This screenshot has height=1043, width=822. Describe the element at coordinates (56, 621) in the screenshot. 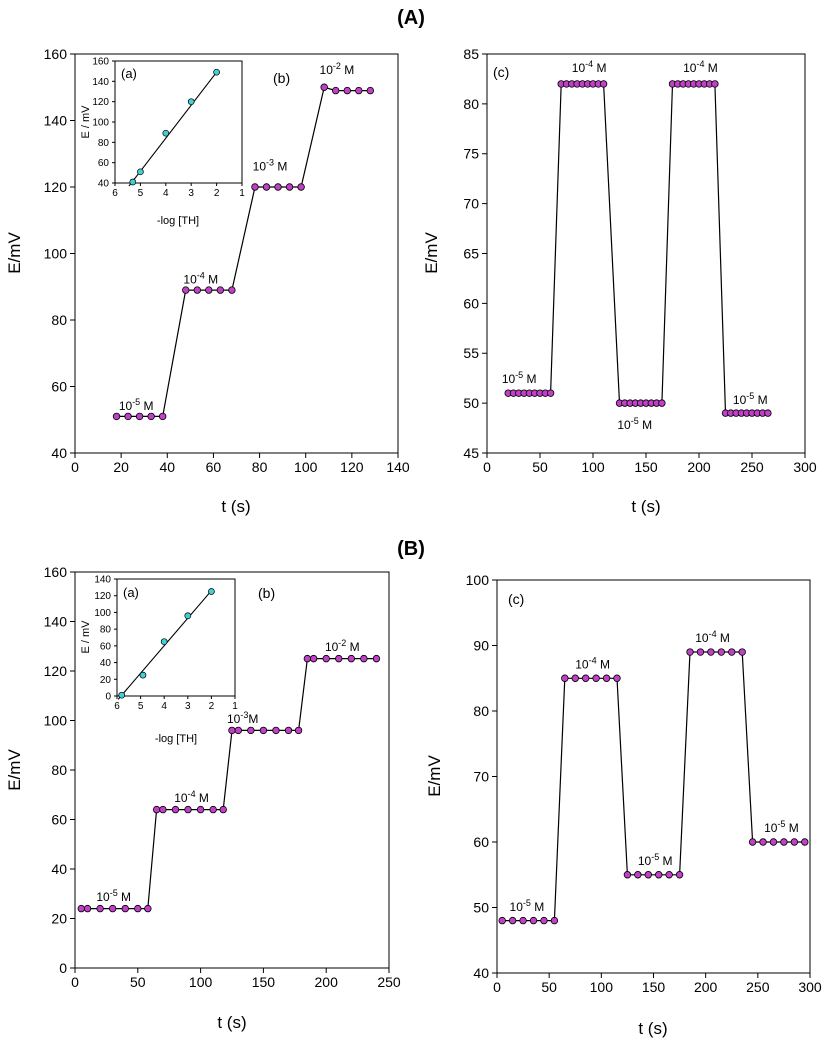

I see `y-tick-label: 140` at that location.